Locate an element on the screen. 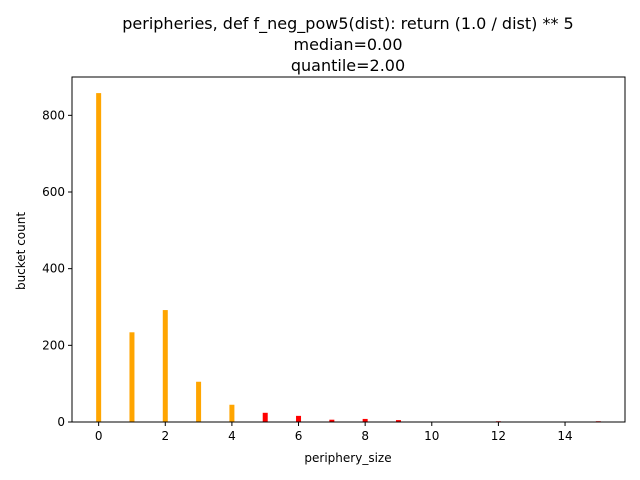 Image resolution: width=640 pixels, height=480 pixels. x-tick-label: 2 is located at coordinates (165, 436).